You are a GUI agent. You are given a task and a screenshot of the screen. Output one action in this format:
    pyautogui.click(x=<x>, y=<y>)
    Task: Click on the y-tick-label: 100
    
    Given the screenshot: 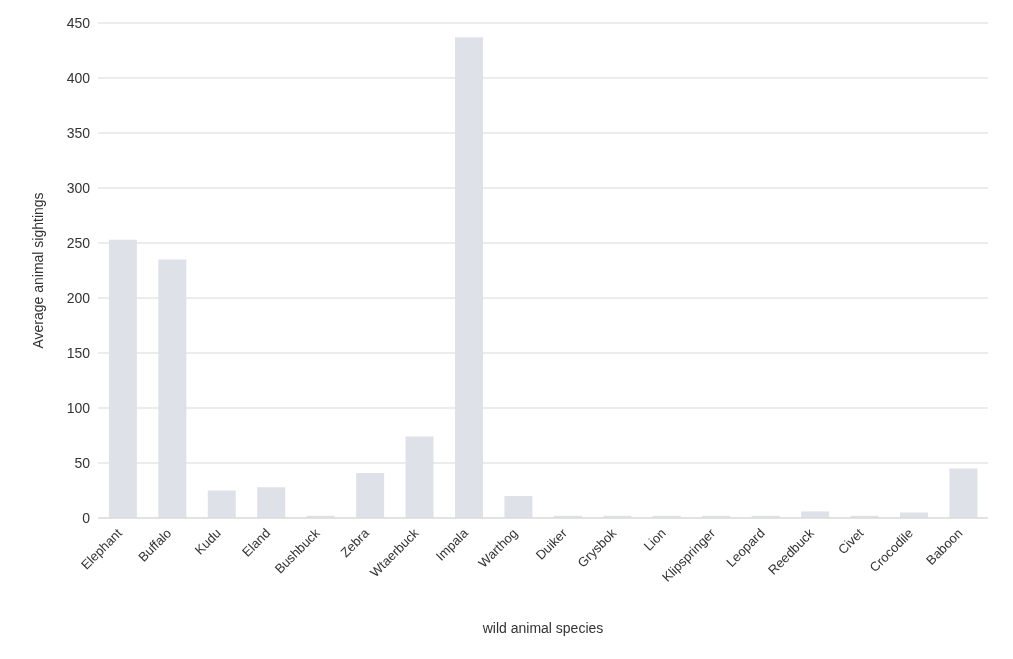 What is the action you would take?
    pyautogui.click(x=78, y=407)
    